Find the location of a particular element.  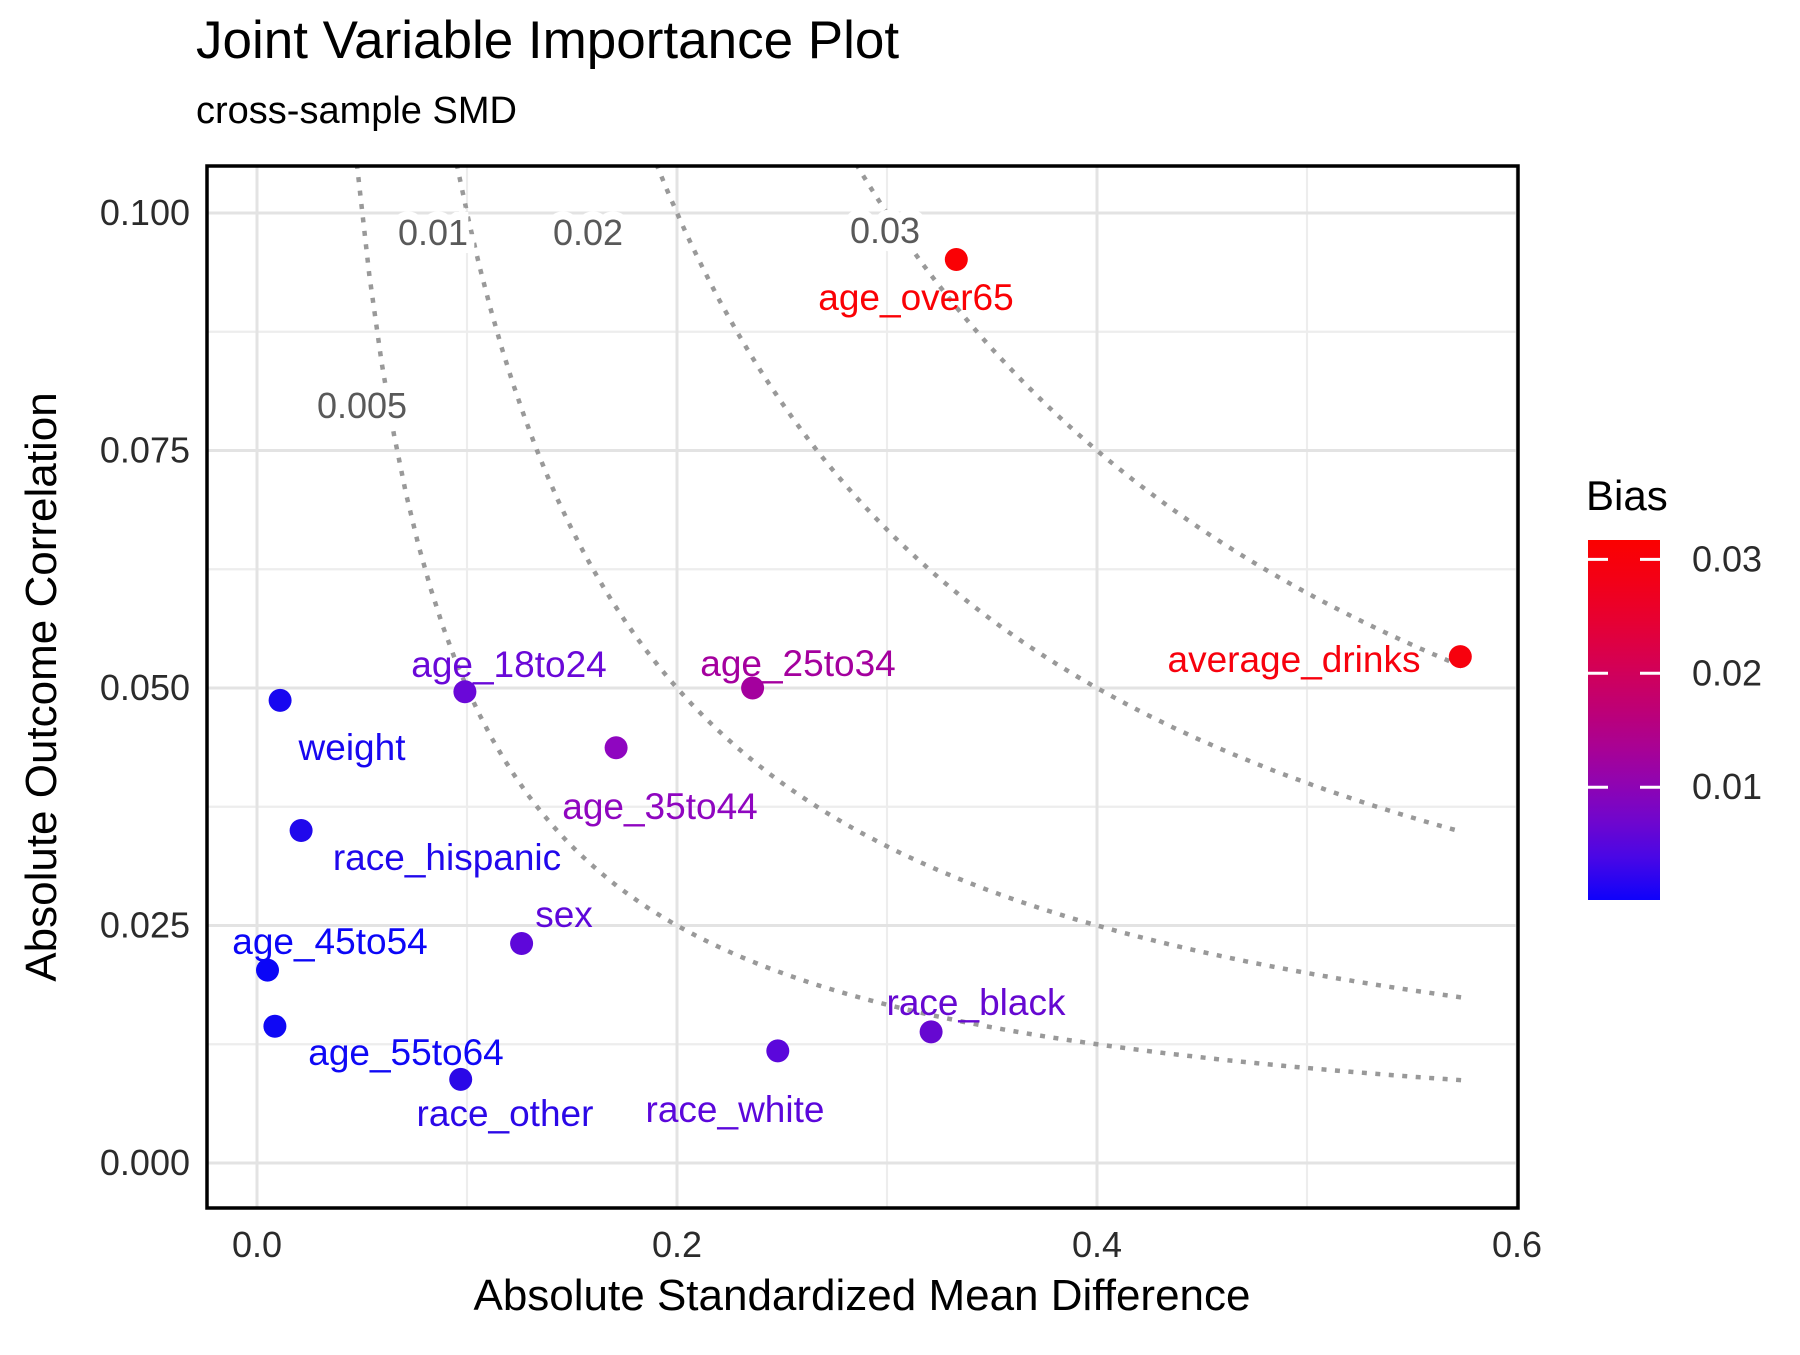

point-label-sex: sex is located at coordinates (564, 914).